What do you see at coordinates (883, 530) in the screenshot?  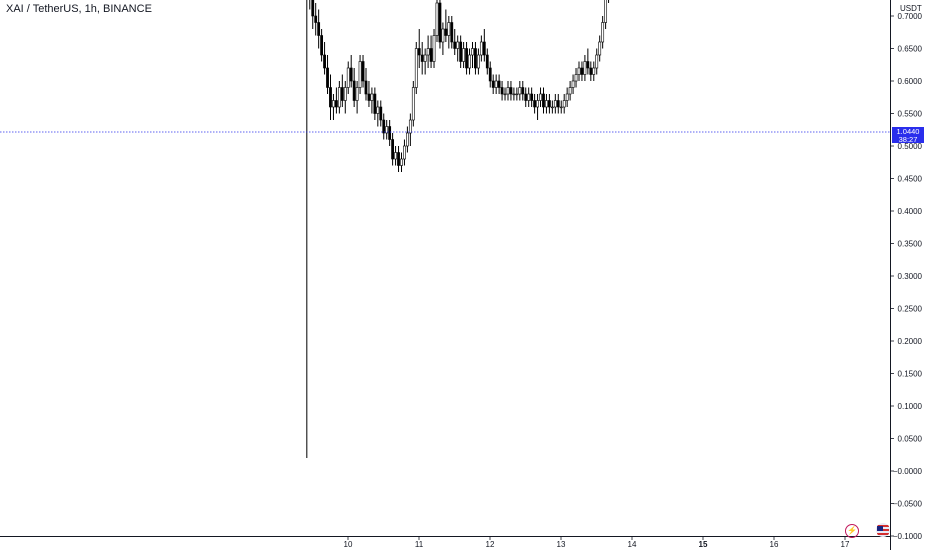 I see `us-flag-icon` at bounding box center [883, 530].